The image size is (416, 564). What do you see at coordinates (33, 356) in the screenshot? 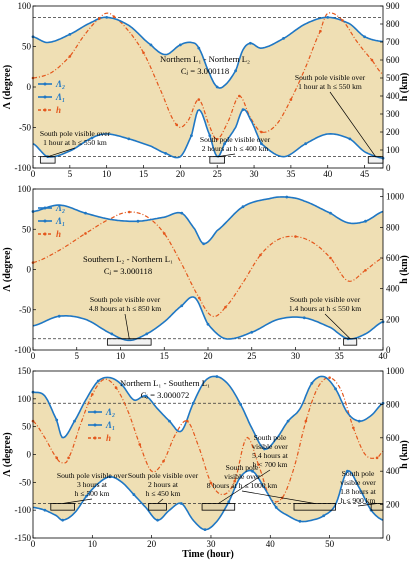
I see `x-tick-label: 0` at bounding box center [33, 356].